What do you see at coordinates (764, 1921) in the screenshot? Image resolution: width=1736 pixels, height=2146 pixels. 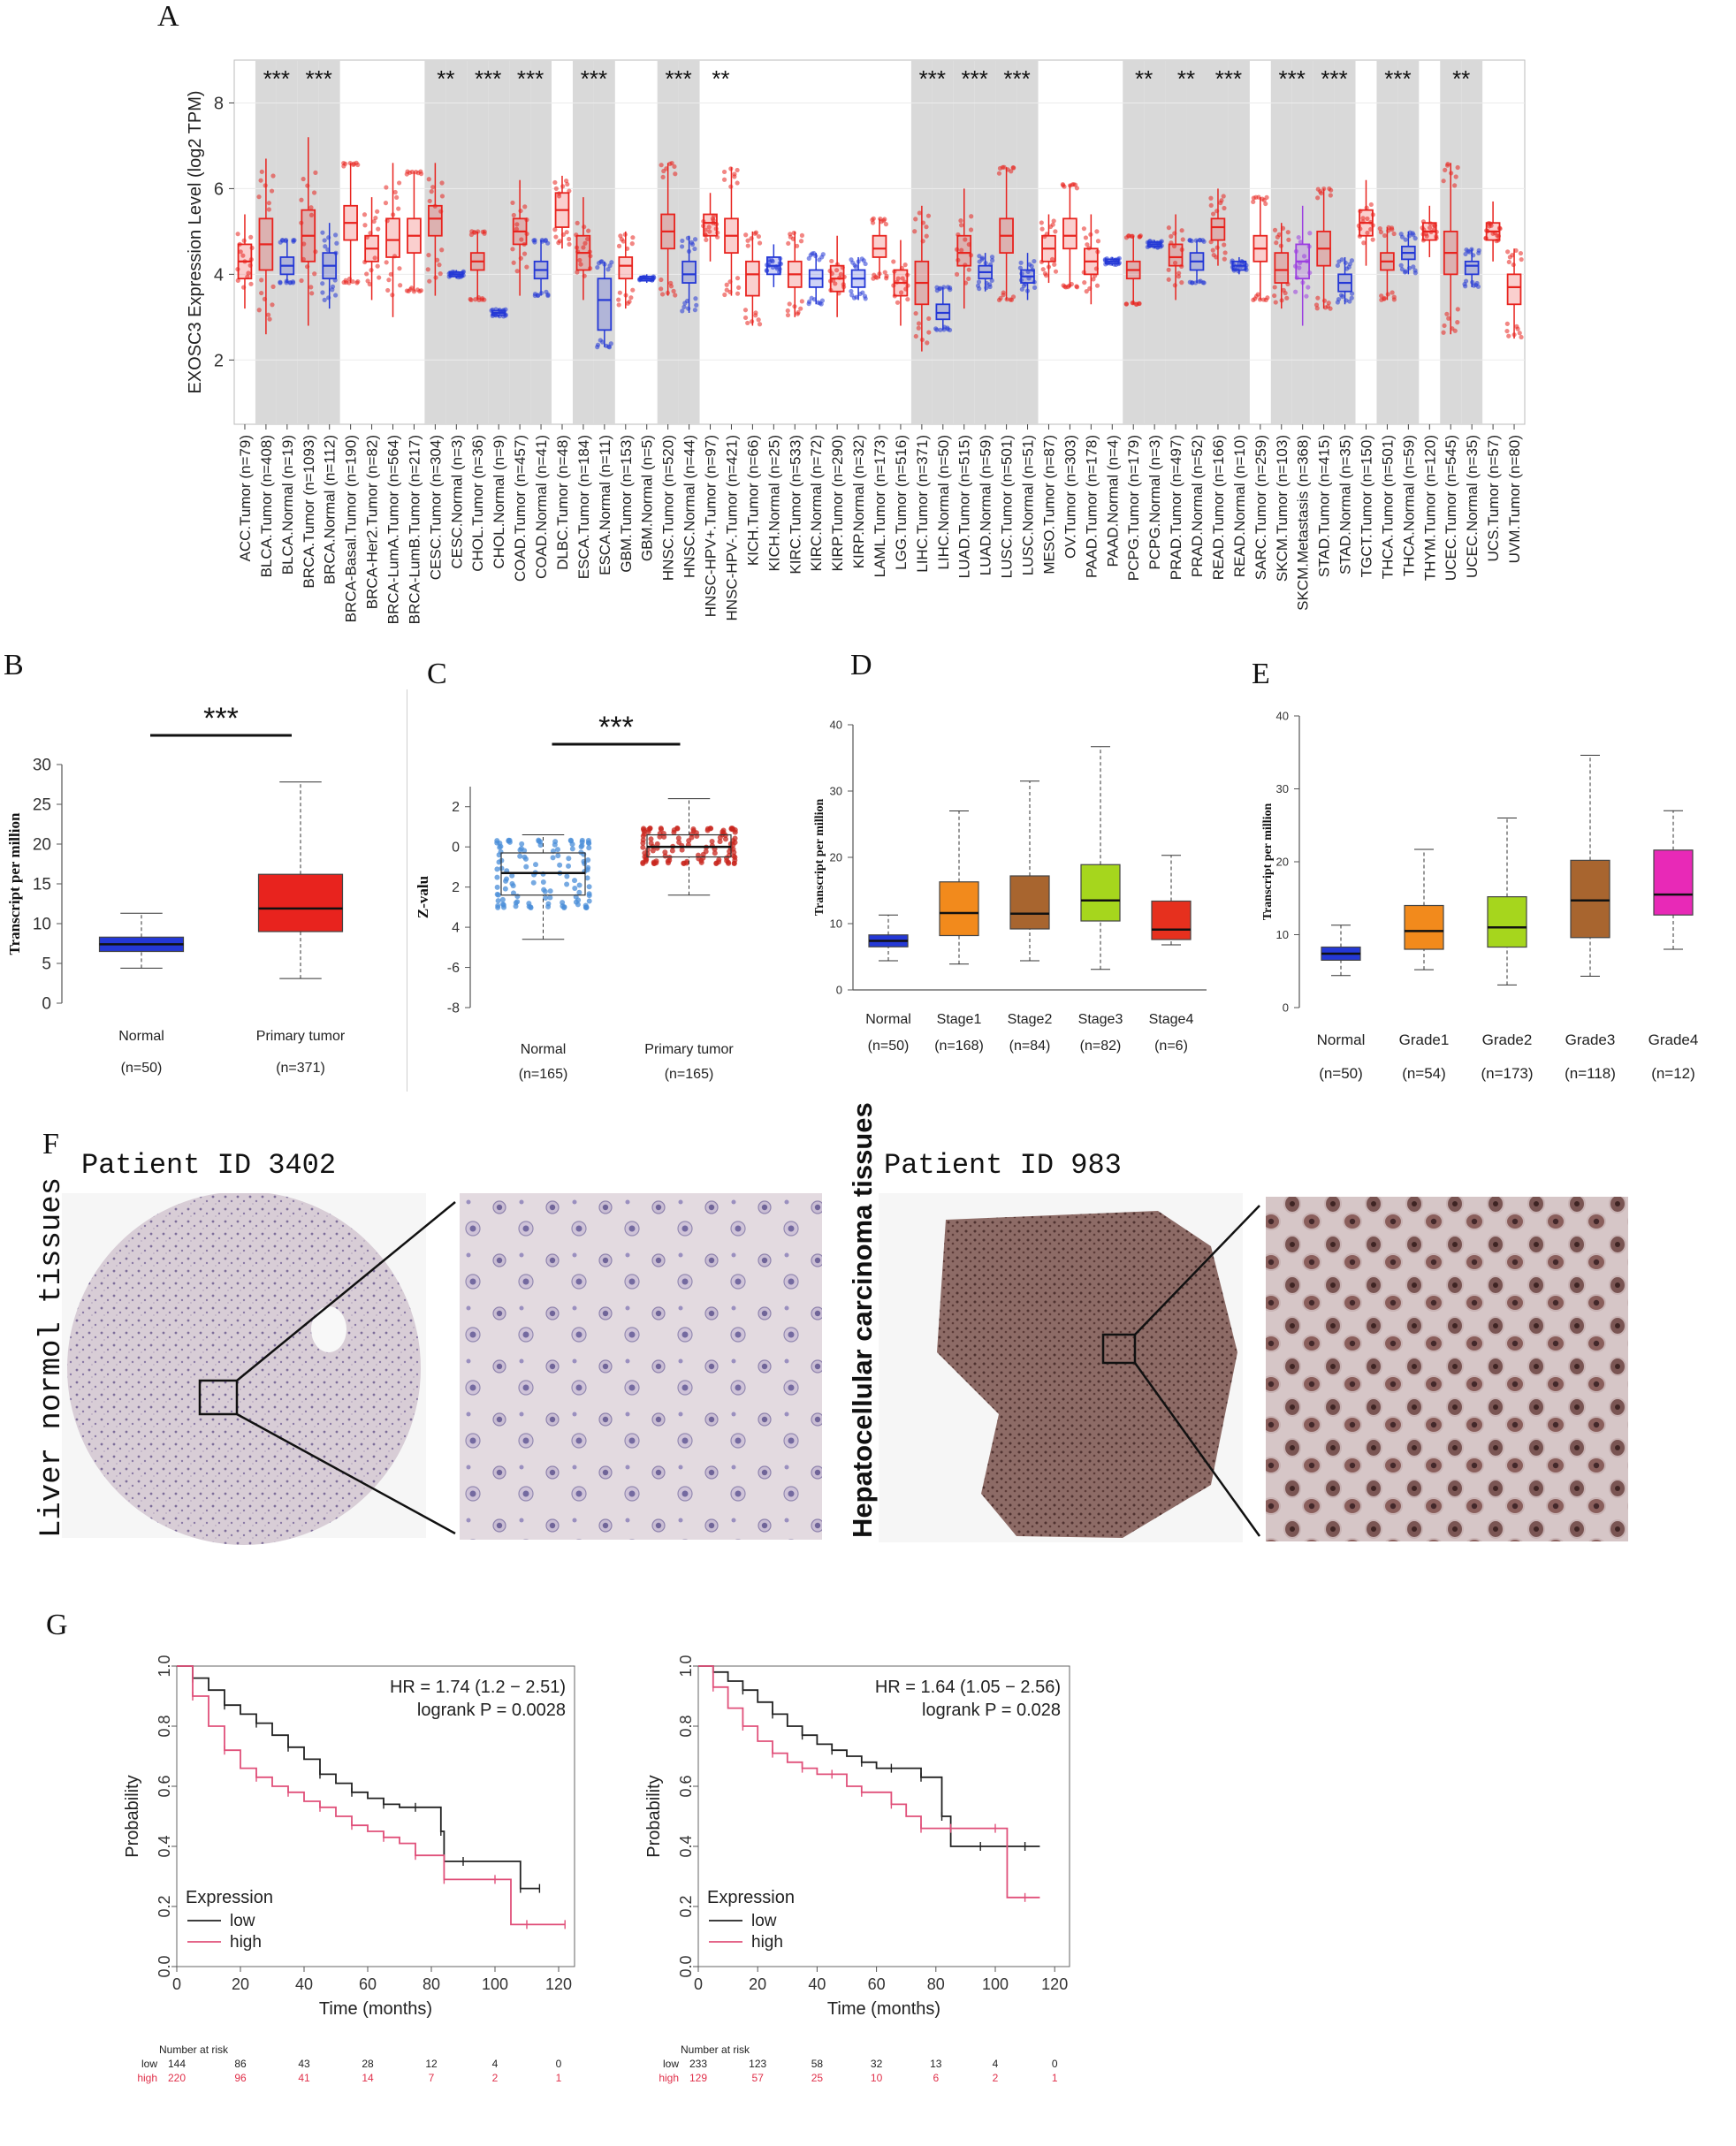 I see `legend-label-low: low` at bounding box center [764, 1921].